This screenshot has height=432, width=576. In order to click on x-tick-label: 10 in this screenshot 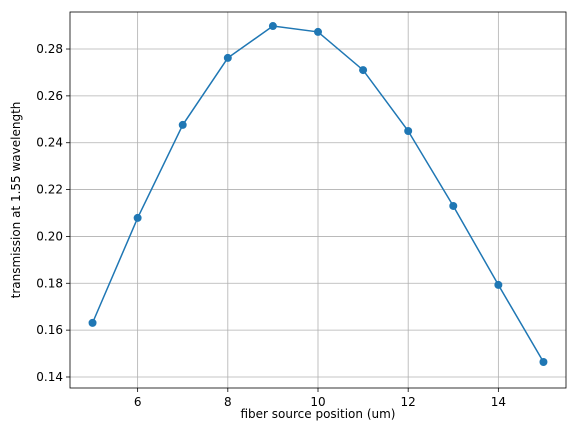, I will do `click(317, 402)`.